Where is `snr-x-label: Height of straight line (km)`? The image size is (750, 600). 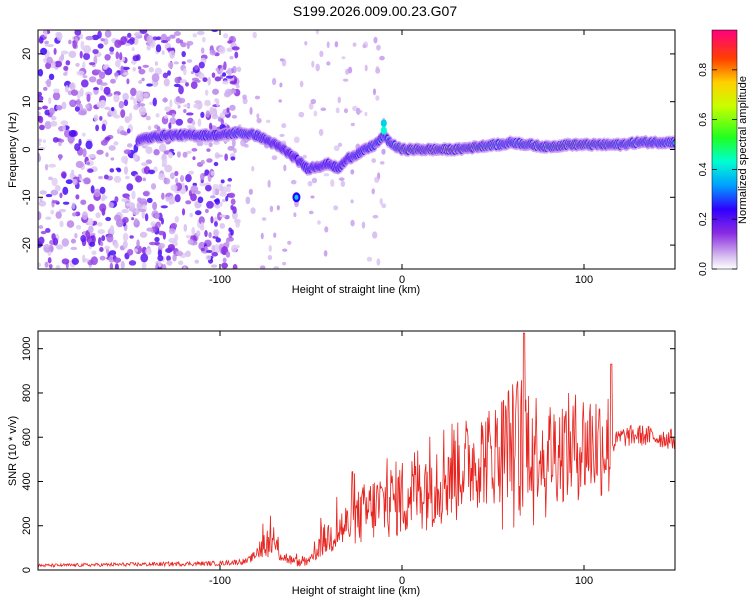
snr-x-label: Height of straight line (km) is located at coordinates (356, 591).